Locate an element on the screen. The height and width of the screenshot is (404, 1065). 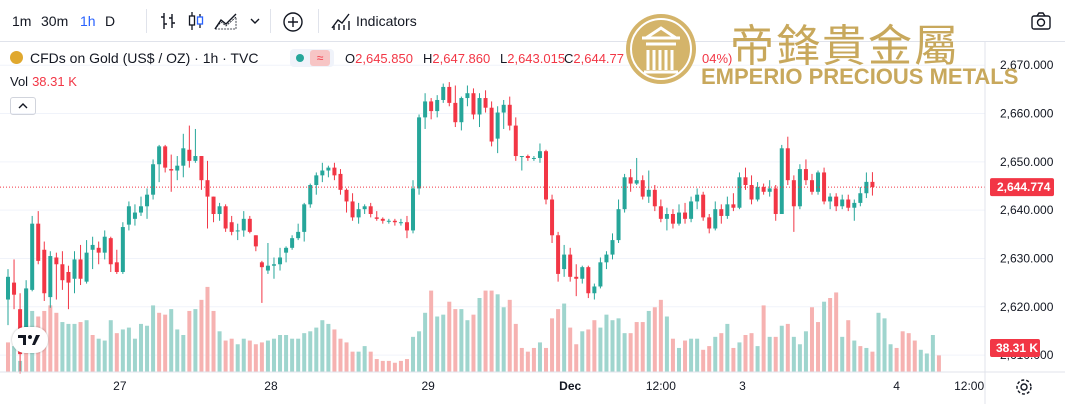
price-axis-label: 2,620.000 is located at coordinates (1027, 307).